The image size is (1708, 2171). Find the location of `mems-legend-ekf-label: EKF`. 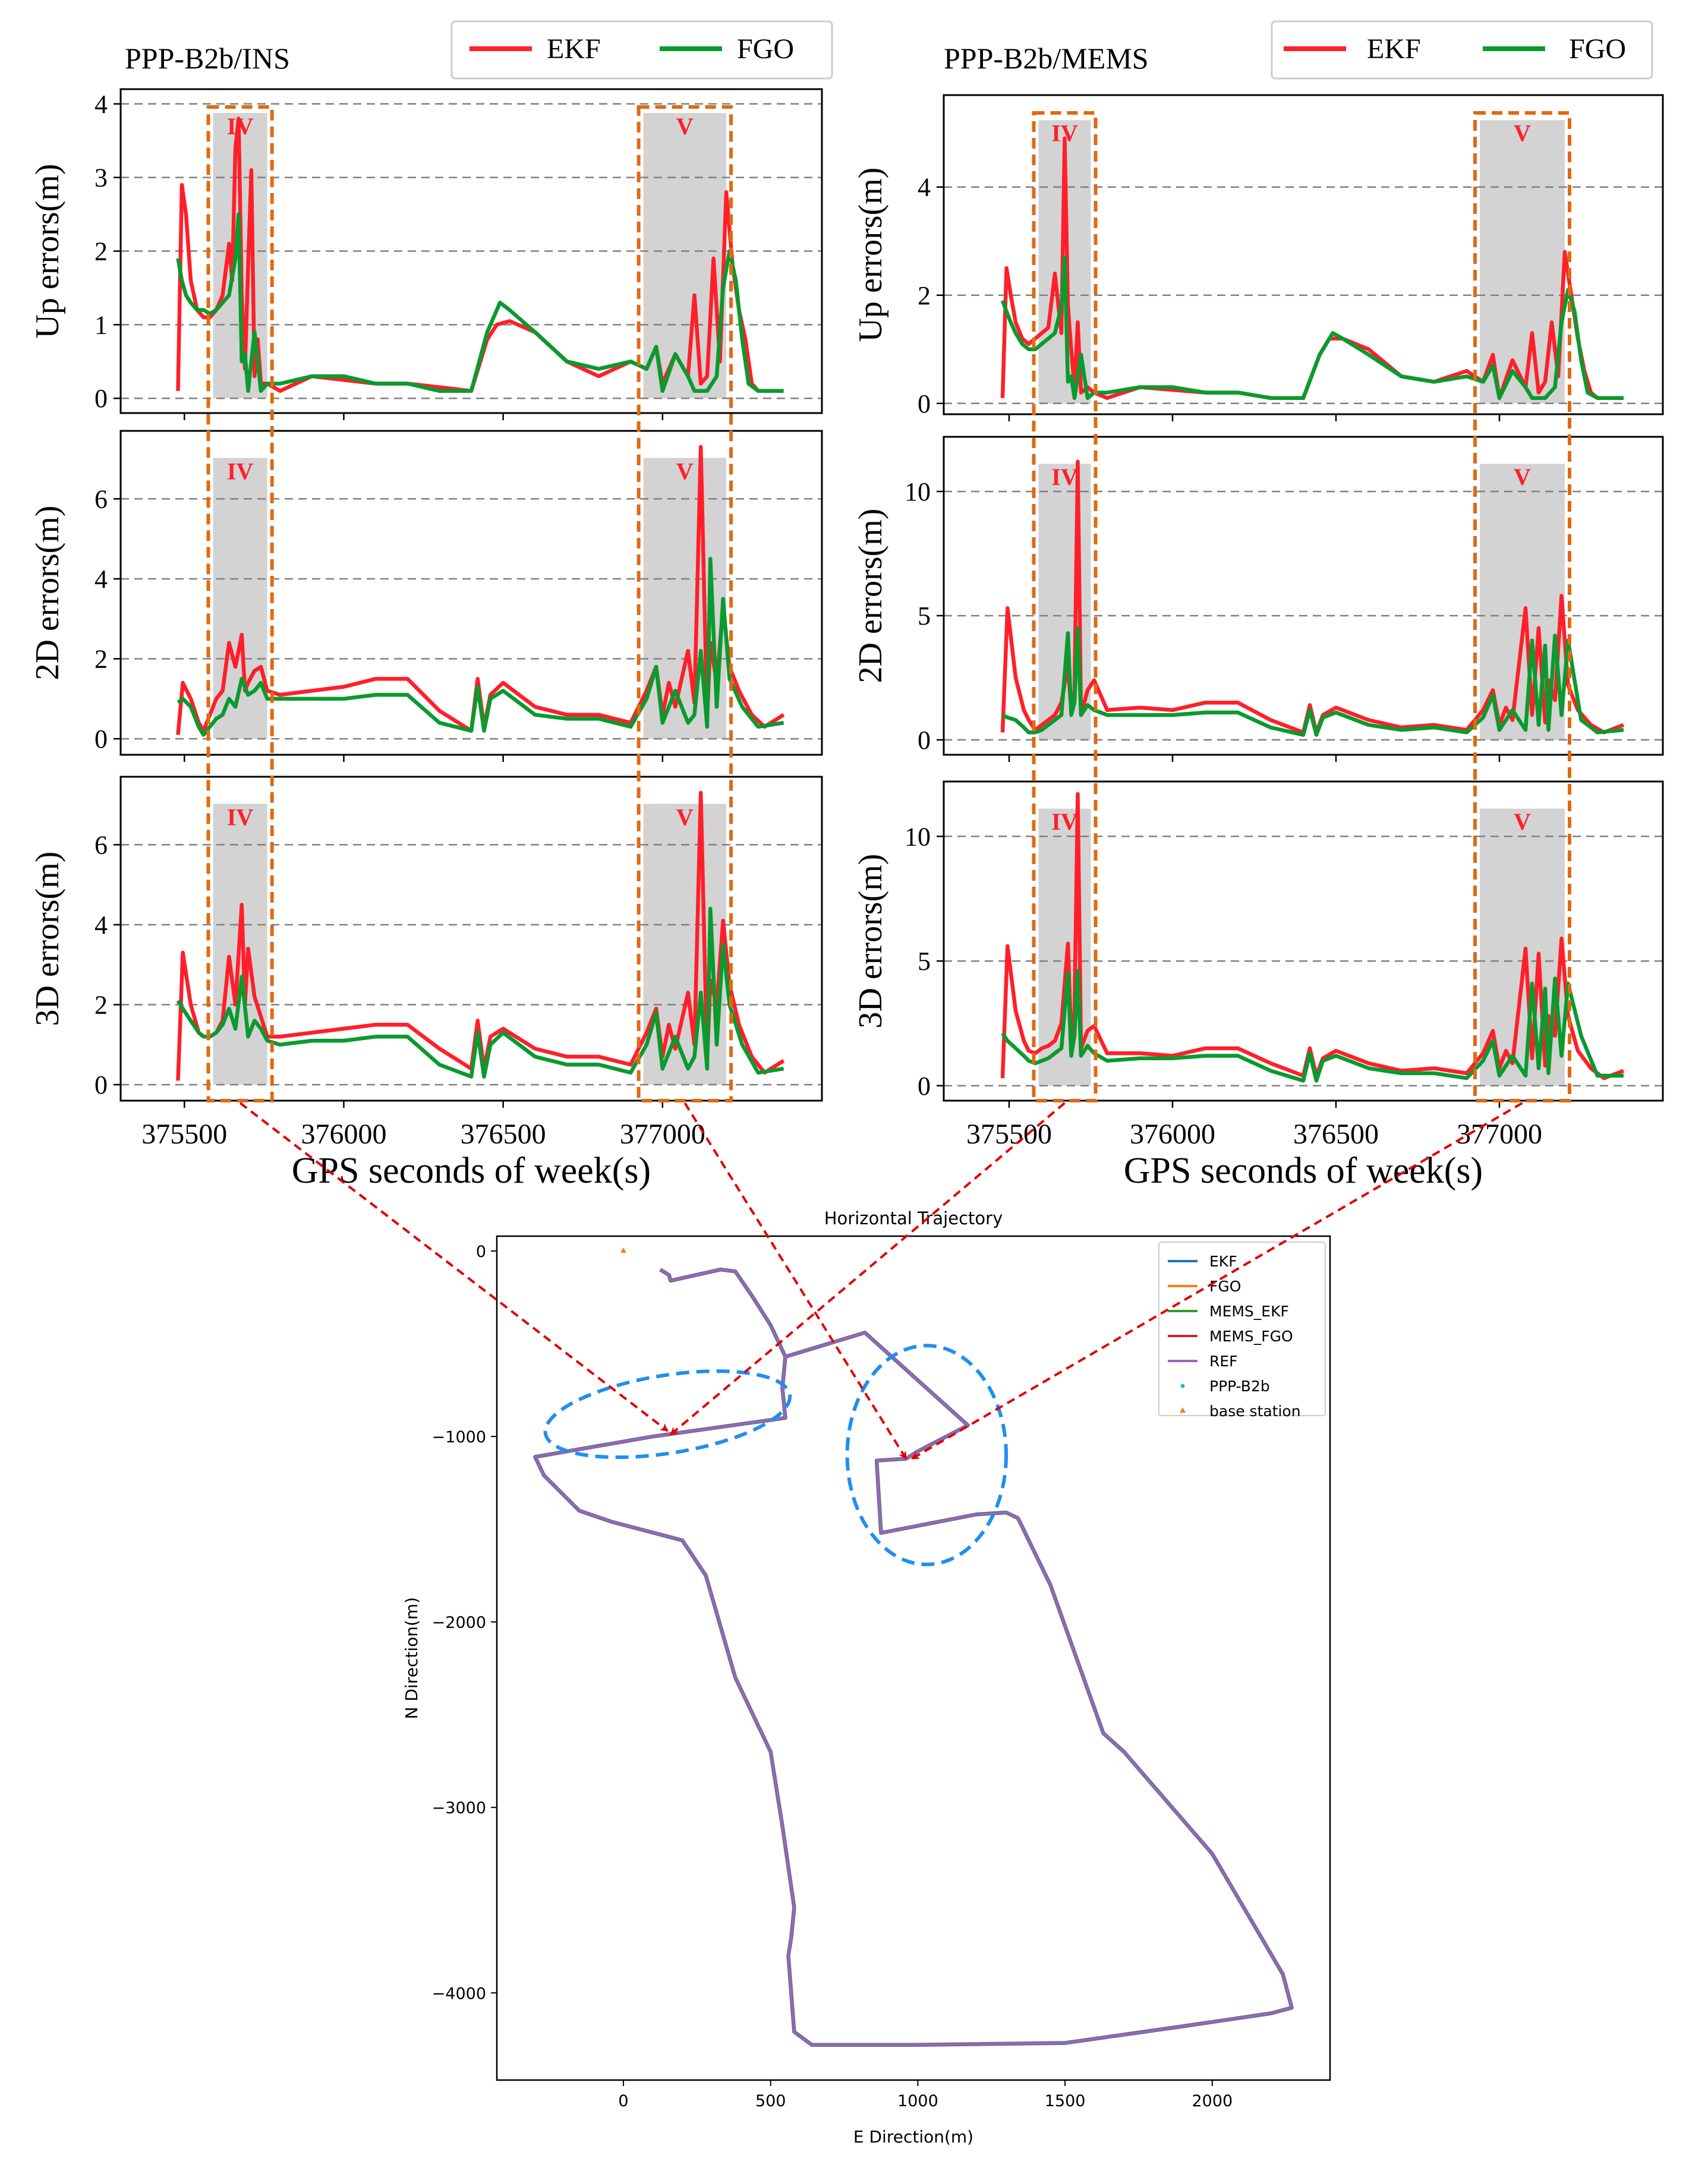

mems-legend-ekf-label: EKF is located at coordinates (1394, 49).